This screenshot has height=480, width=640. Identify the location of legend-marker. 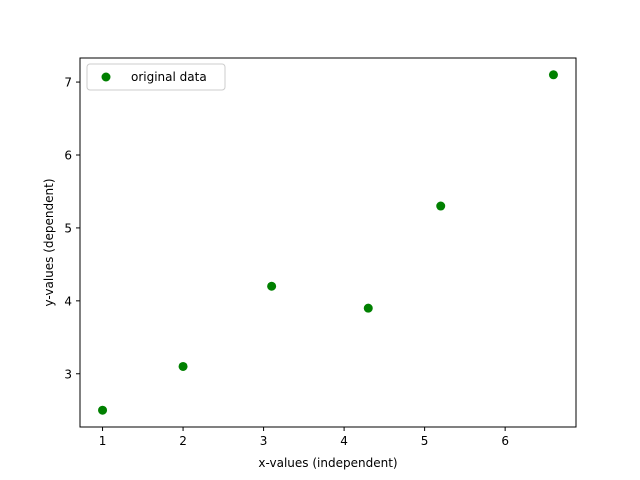
(106, 77).